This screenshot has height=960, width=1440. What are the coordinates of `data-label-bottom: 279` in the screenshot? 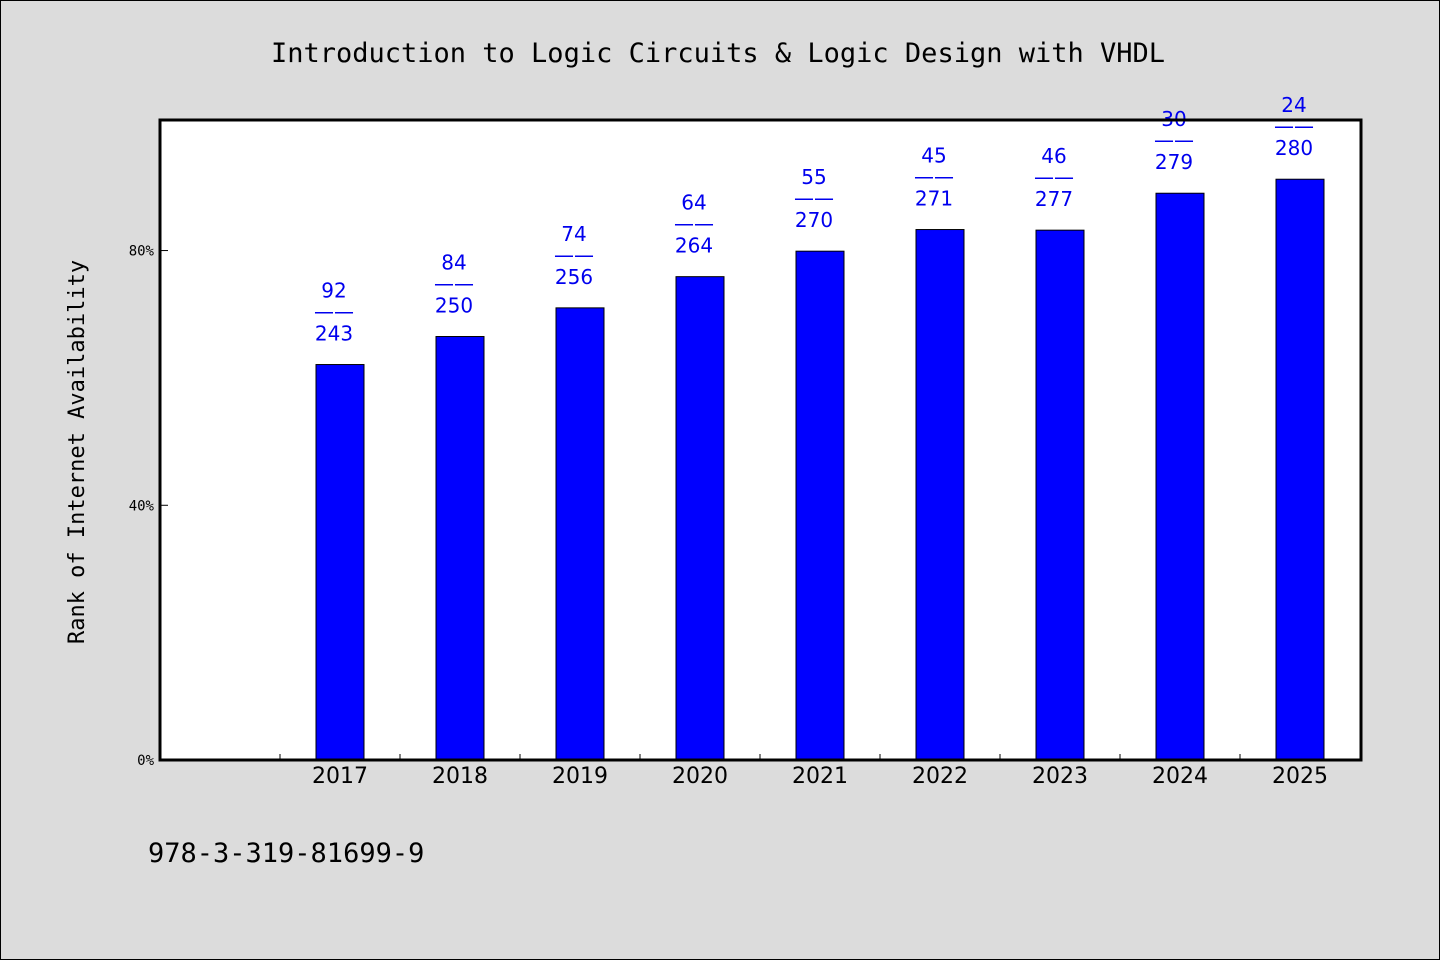 It's located at (1174, 162).